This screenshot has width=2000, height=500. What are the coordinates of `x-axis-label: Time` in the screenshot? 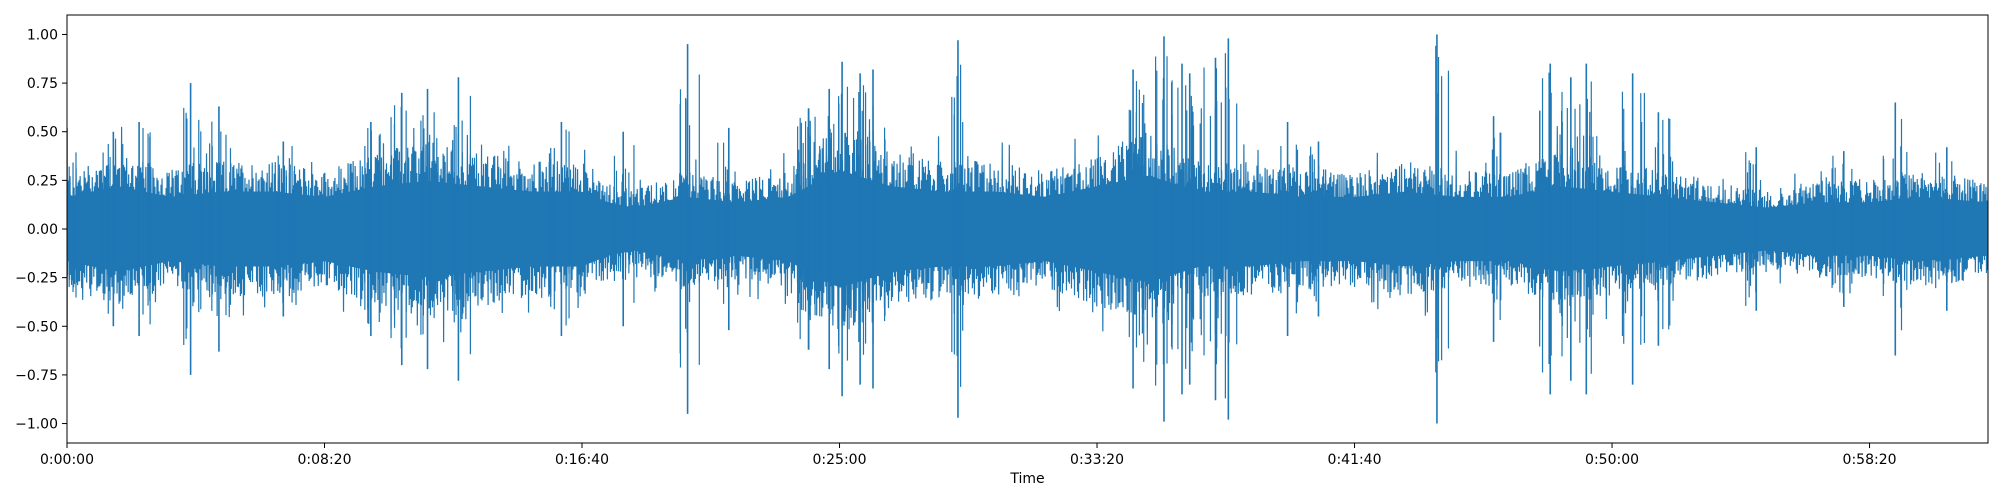 It's located at (1026, 479).